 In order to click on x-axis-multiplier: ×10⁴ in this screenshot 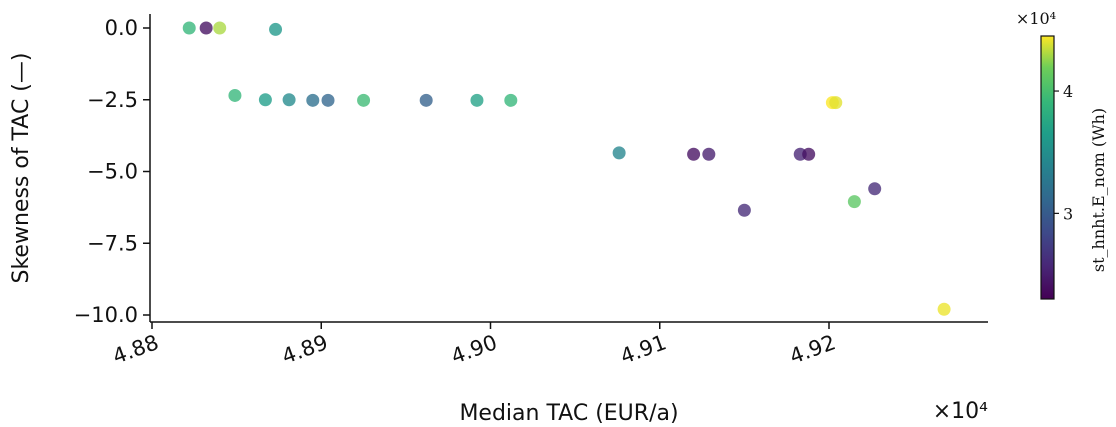, I will do `click(960, 411)`.